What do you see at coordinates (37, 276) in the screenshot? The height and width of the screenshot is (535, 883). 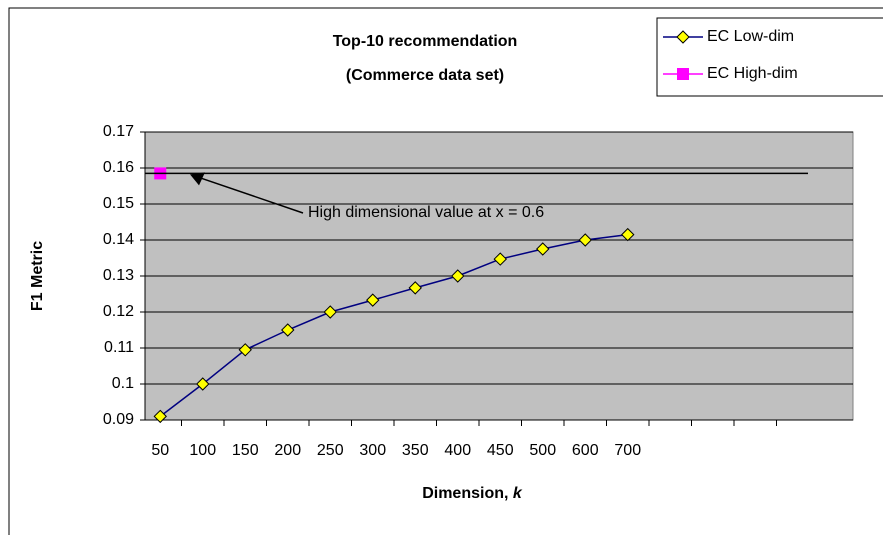 I see `y-axis-title: F1 Metric` at bounding box center [37, 276].